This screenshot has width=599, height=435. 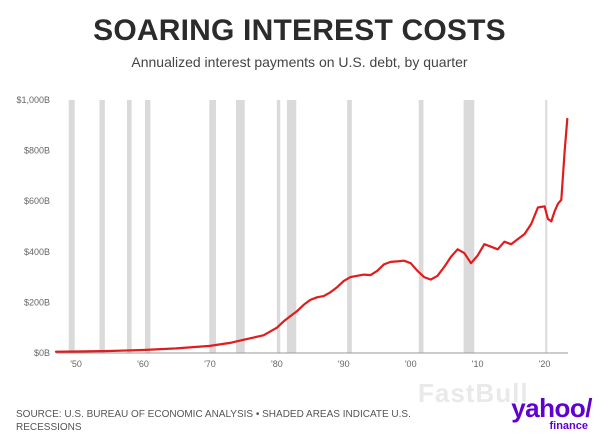 I want to click on x-tick-label: '50, so click(x=76, y=364).